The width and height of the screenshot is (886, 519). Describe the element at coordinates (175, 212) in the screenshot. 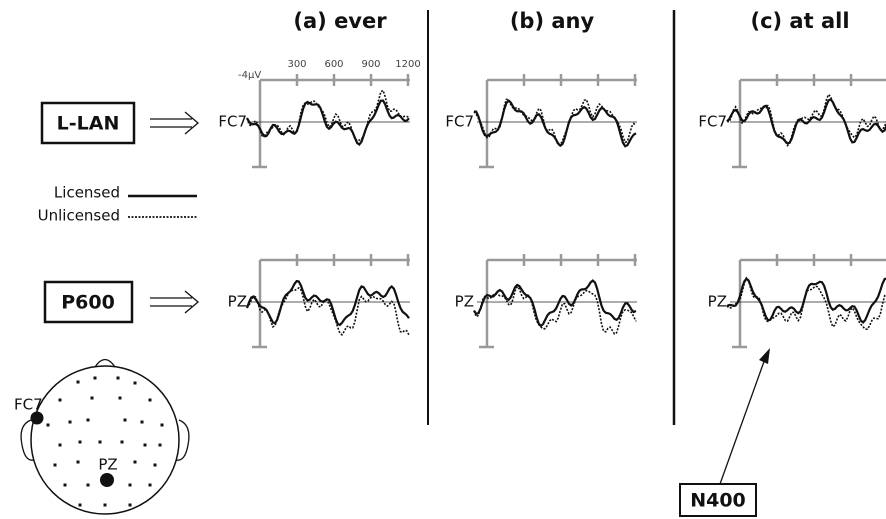

I see `arrow` at that location.